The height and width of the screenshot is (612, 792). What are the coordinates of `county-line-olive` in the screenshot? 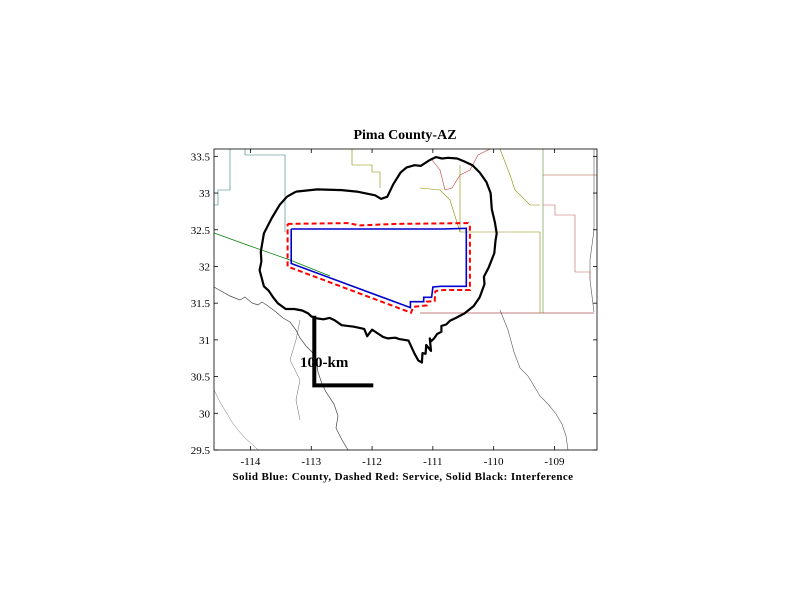 It's located at (366, 168).